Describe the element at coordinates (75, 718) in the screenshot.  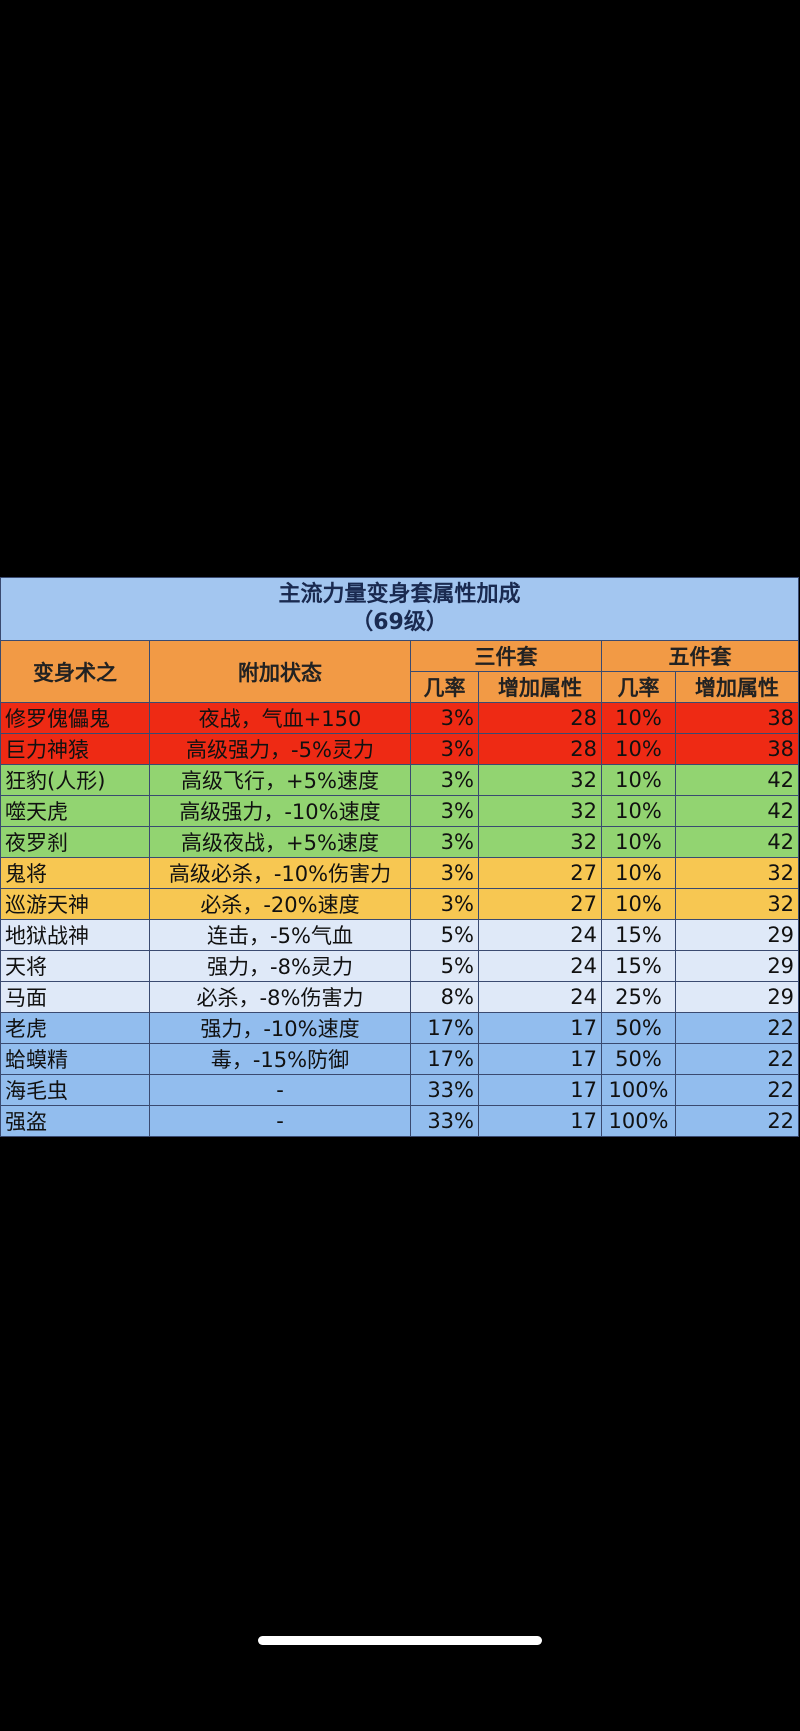
I see `row-name: 修罗傀儡鬼` at that location.